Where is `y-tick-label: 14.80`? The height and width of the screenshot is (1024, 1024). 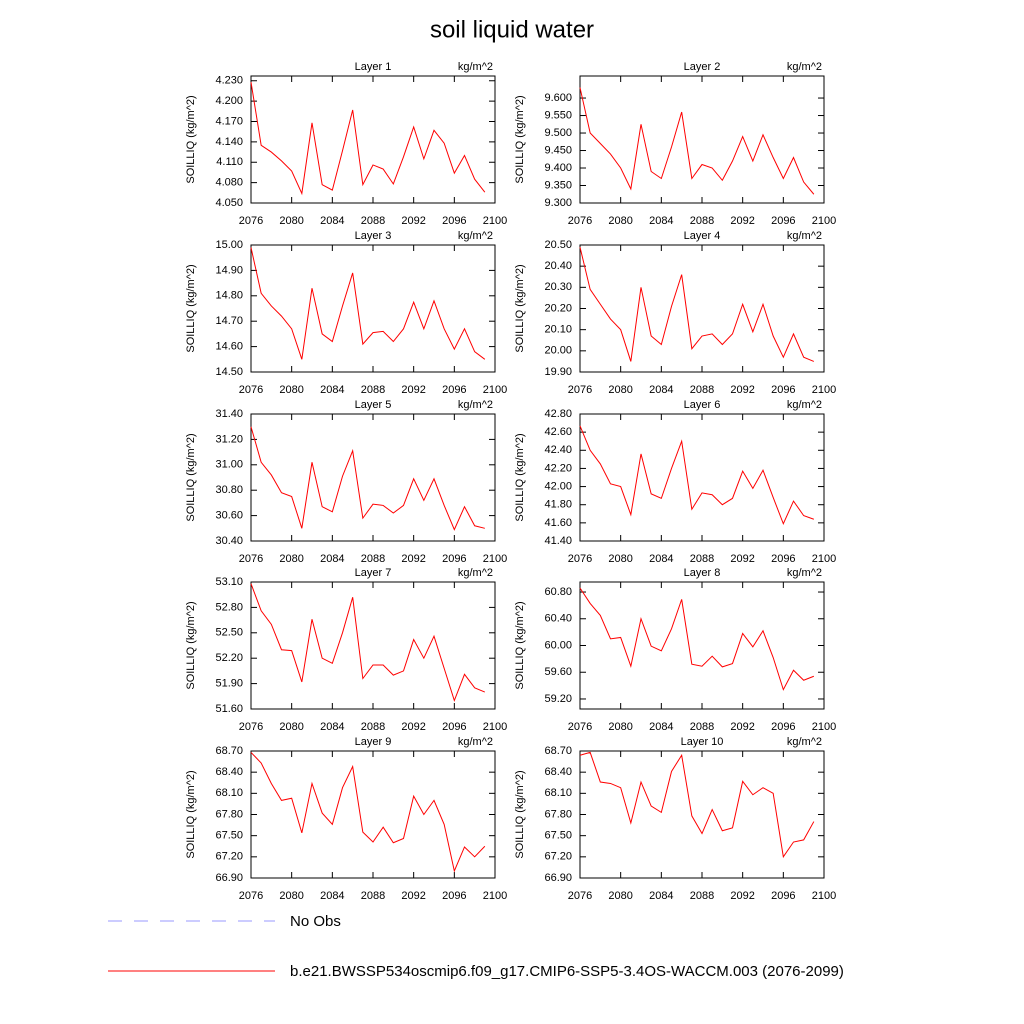 y-tick-label: 14.80 is located at coordinates (229, 296).